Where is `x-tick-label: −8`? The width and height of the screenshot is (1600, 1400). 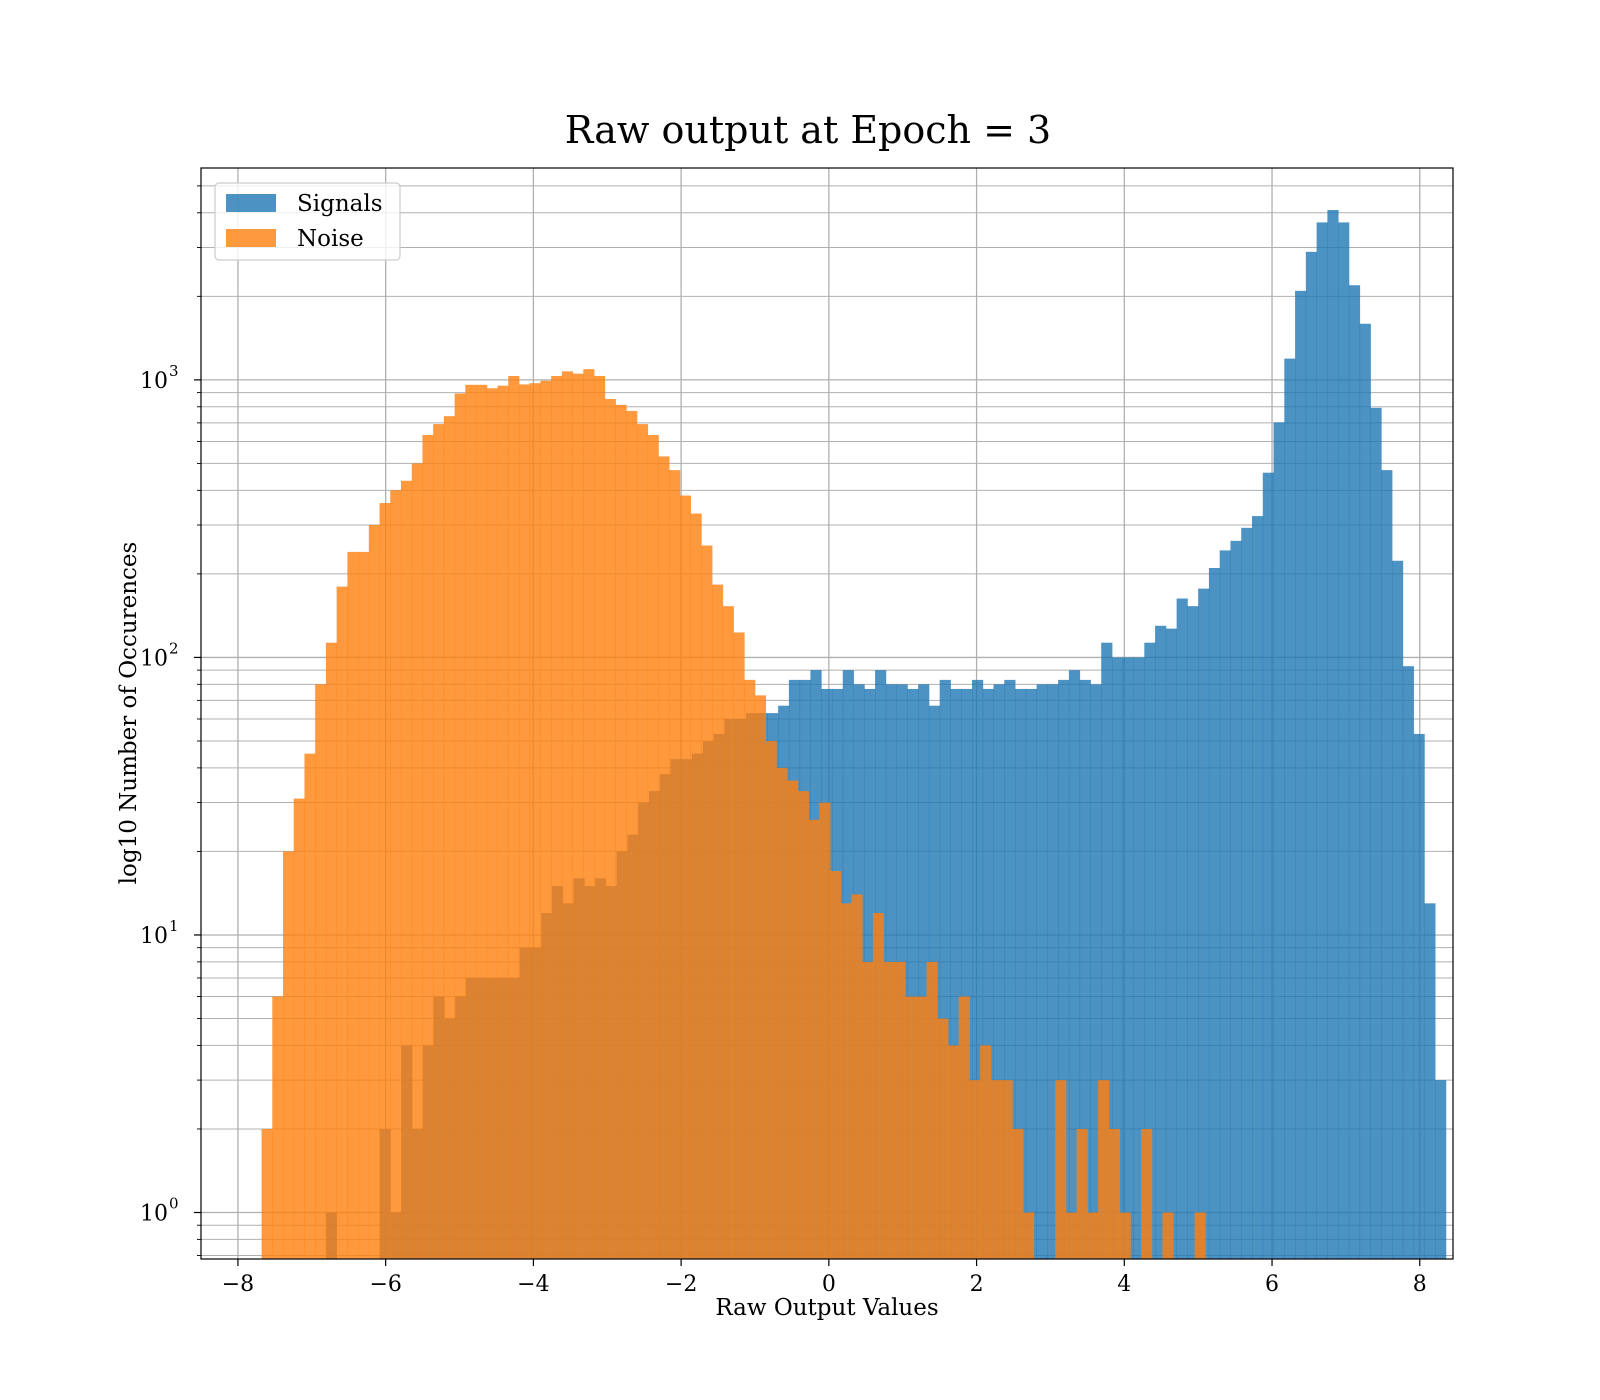 x-tick-label: −8 is located at coordinates (238, 1284).